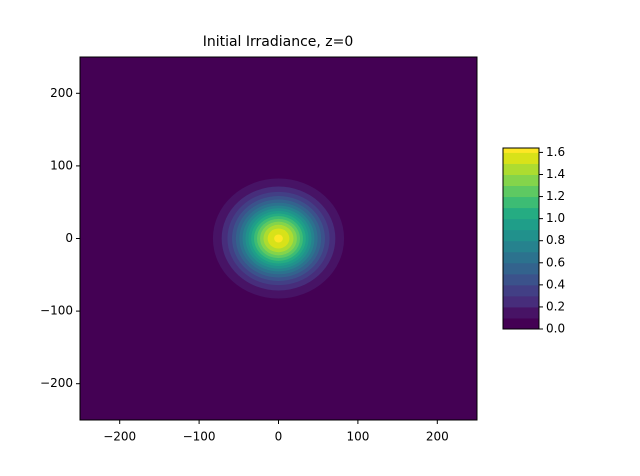 Image resolution: width=640 pixels, height=476 pixels. Describe the element at coordinates (555, 196) in the screenshot. I see `colorbar-tick-label: 1.2` at that location.